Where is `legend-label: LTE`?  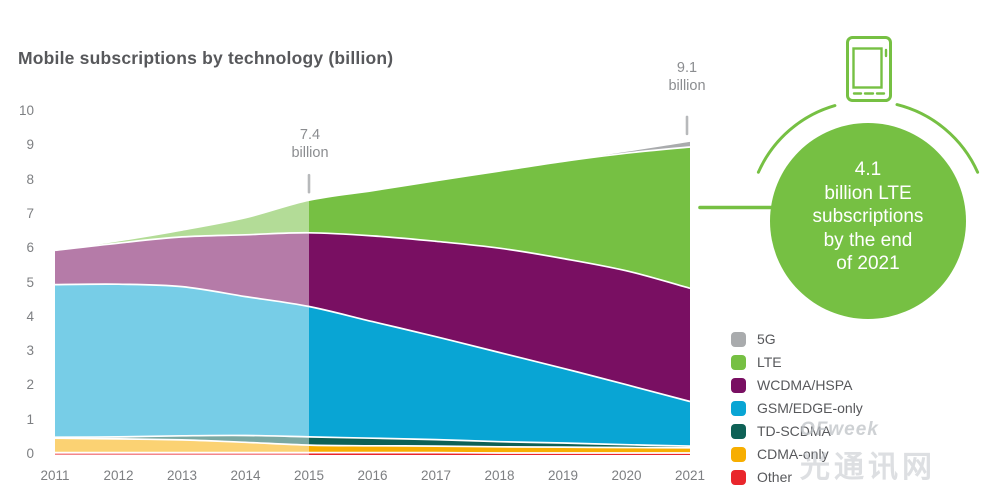 legend-label: LTE is located at coordinates (769, 362).